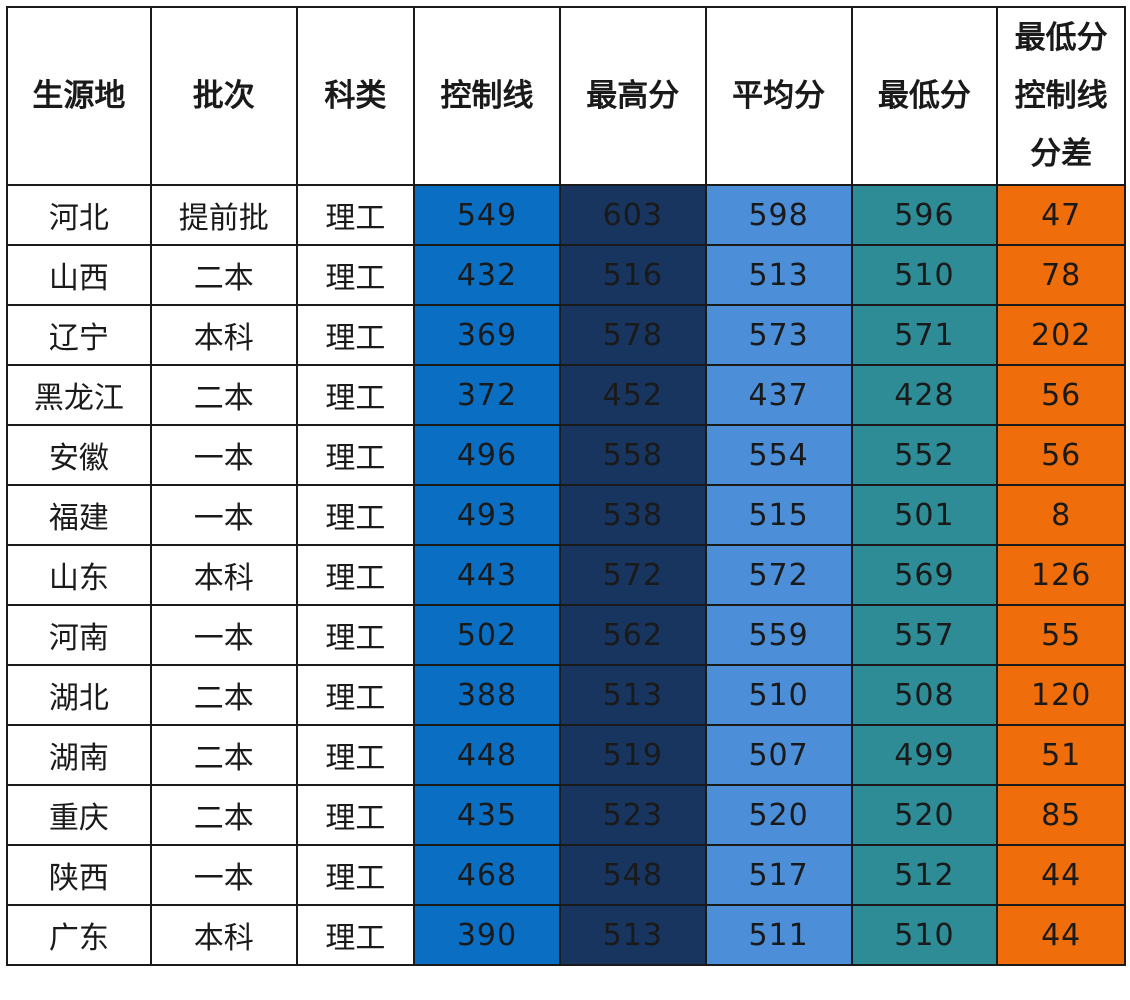 This screenshot has width=1130, height=1000. I want to click on cell-max-score: 538, so click(632, 515).